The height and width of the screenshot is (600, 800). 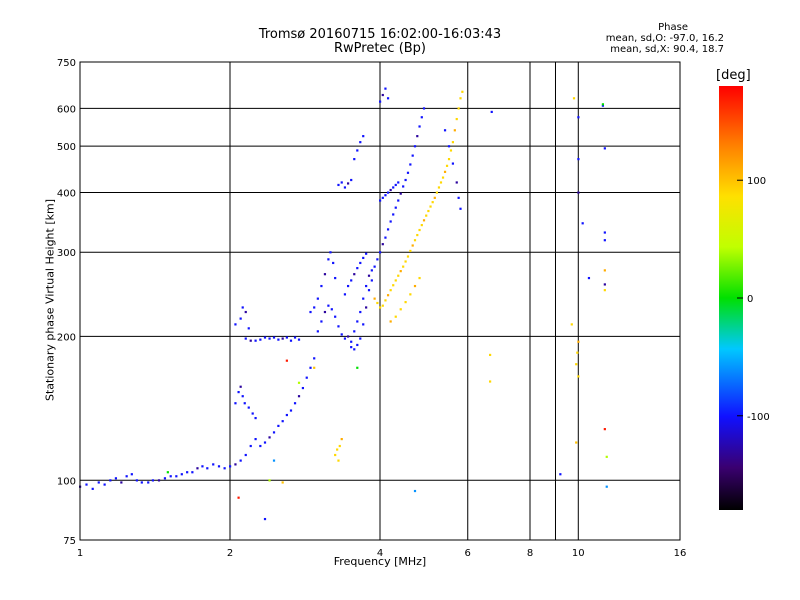 What do you see at coordinates (758, 417) in the screenshot?
I see `colorbar-tick-label: -100` at bounding box center [758, 417].